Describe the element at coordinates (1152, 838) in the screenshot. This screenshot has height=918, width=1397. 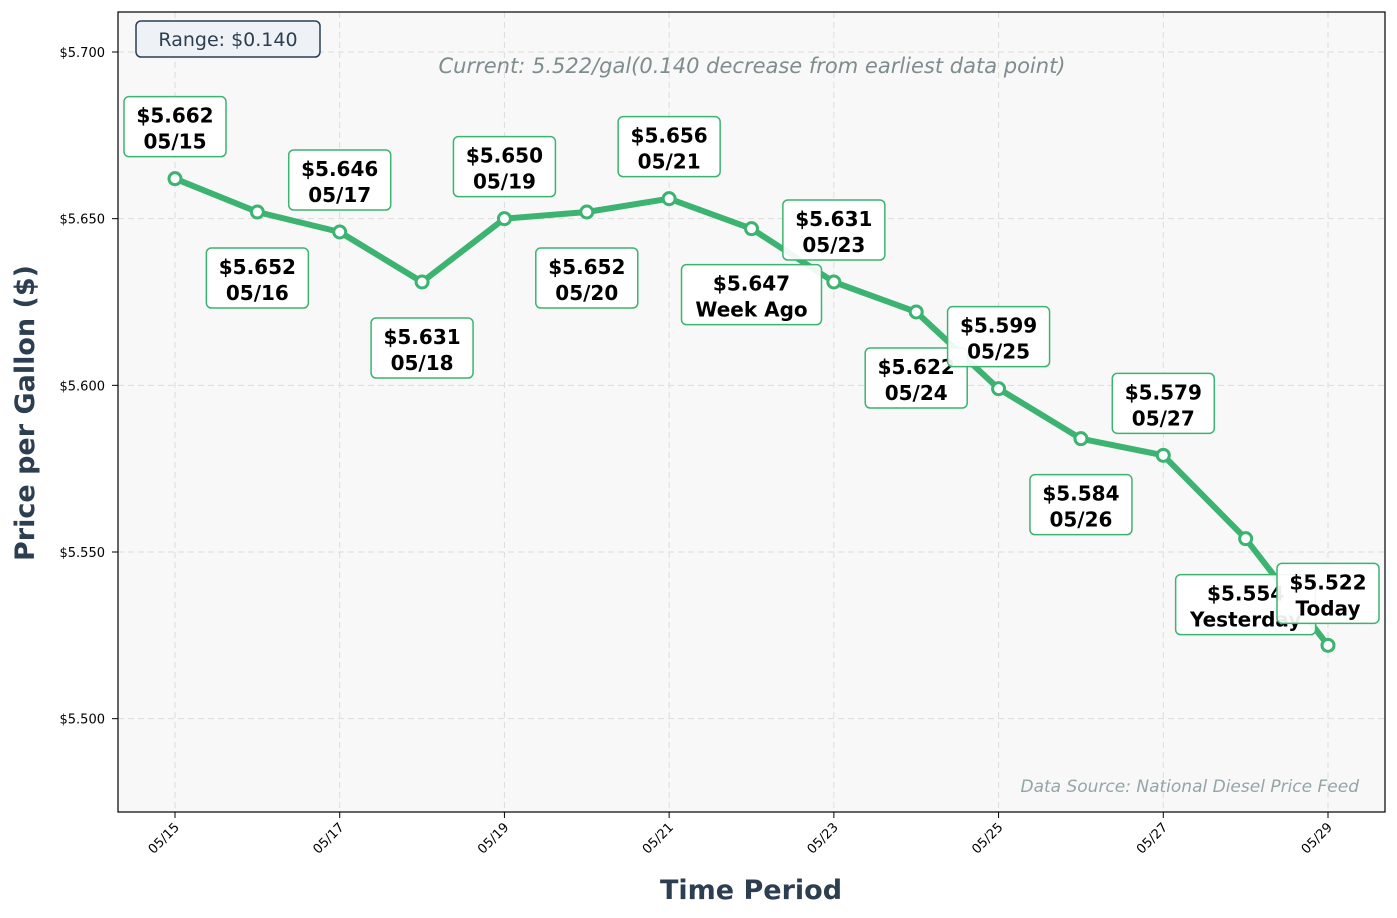
I see `x-tick-label: 05/27` at that location.